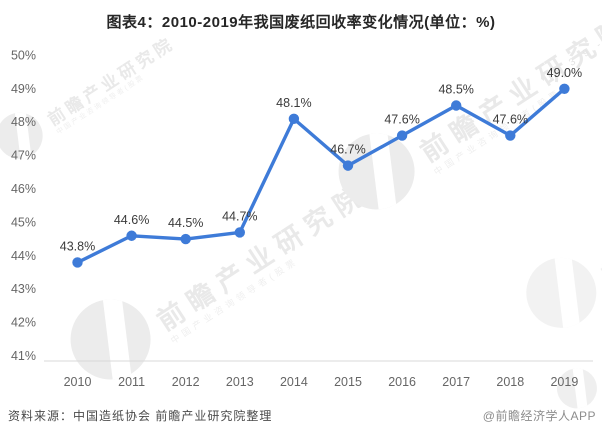  I want to click on x-tick-label: 2012, so click(186, 382).